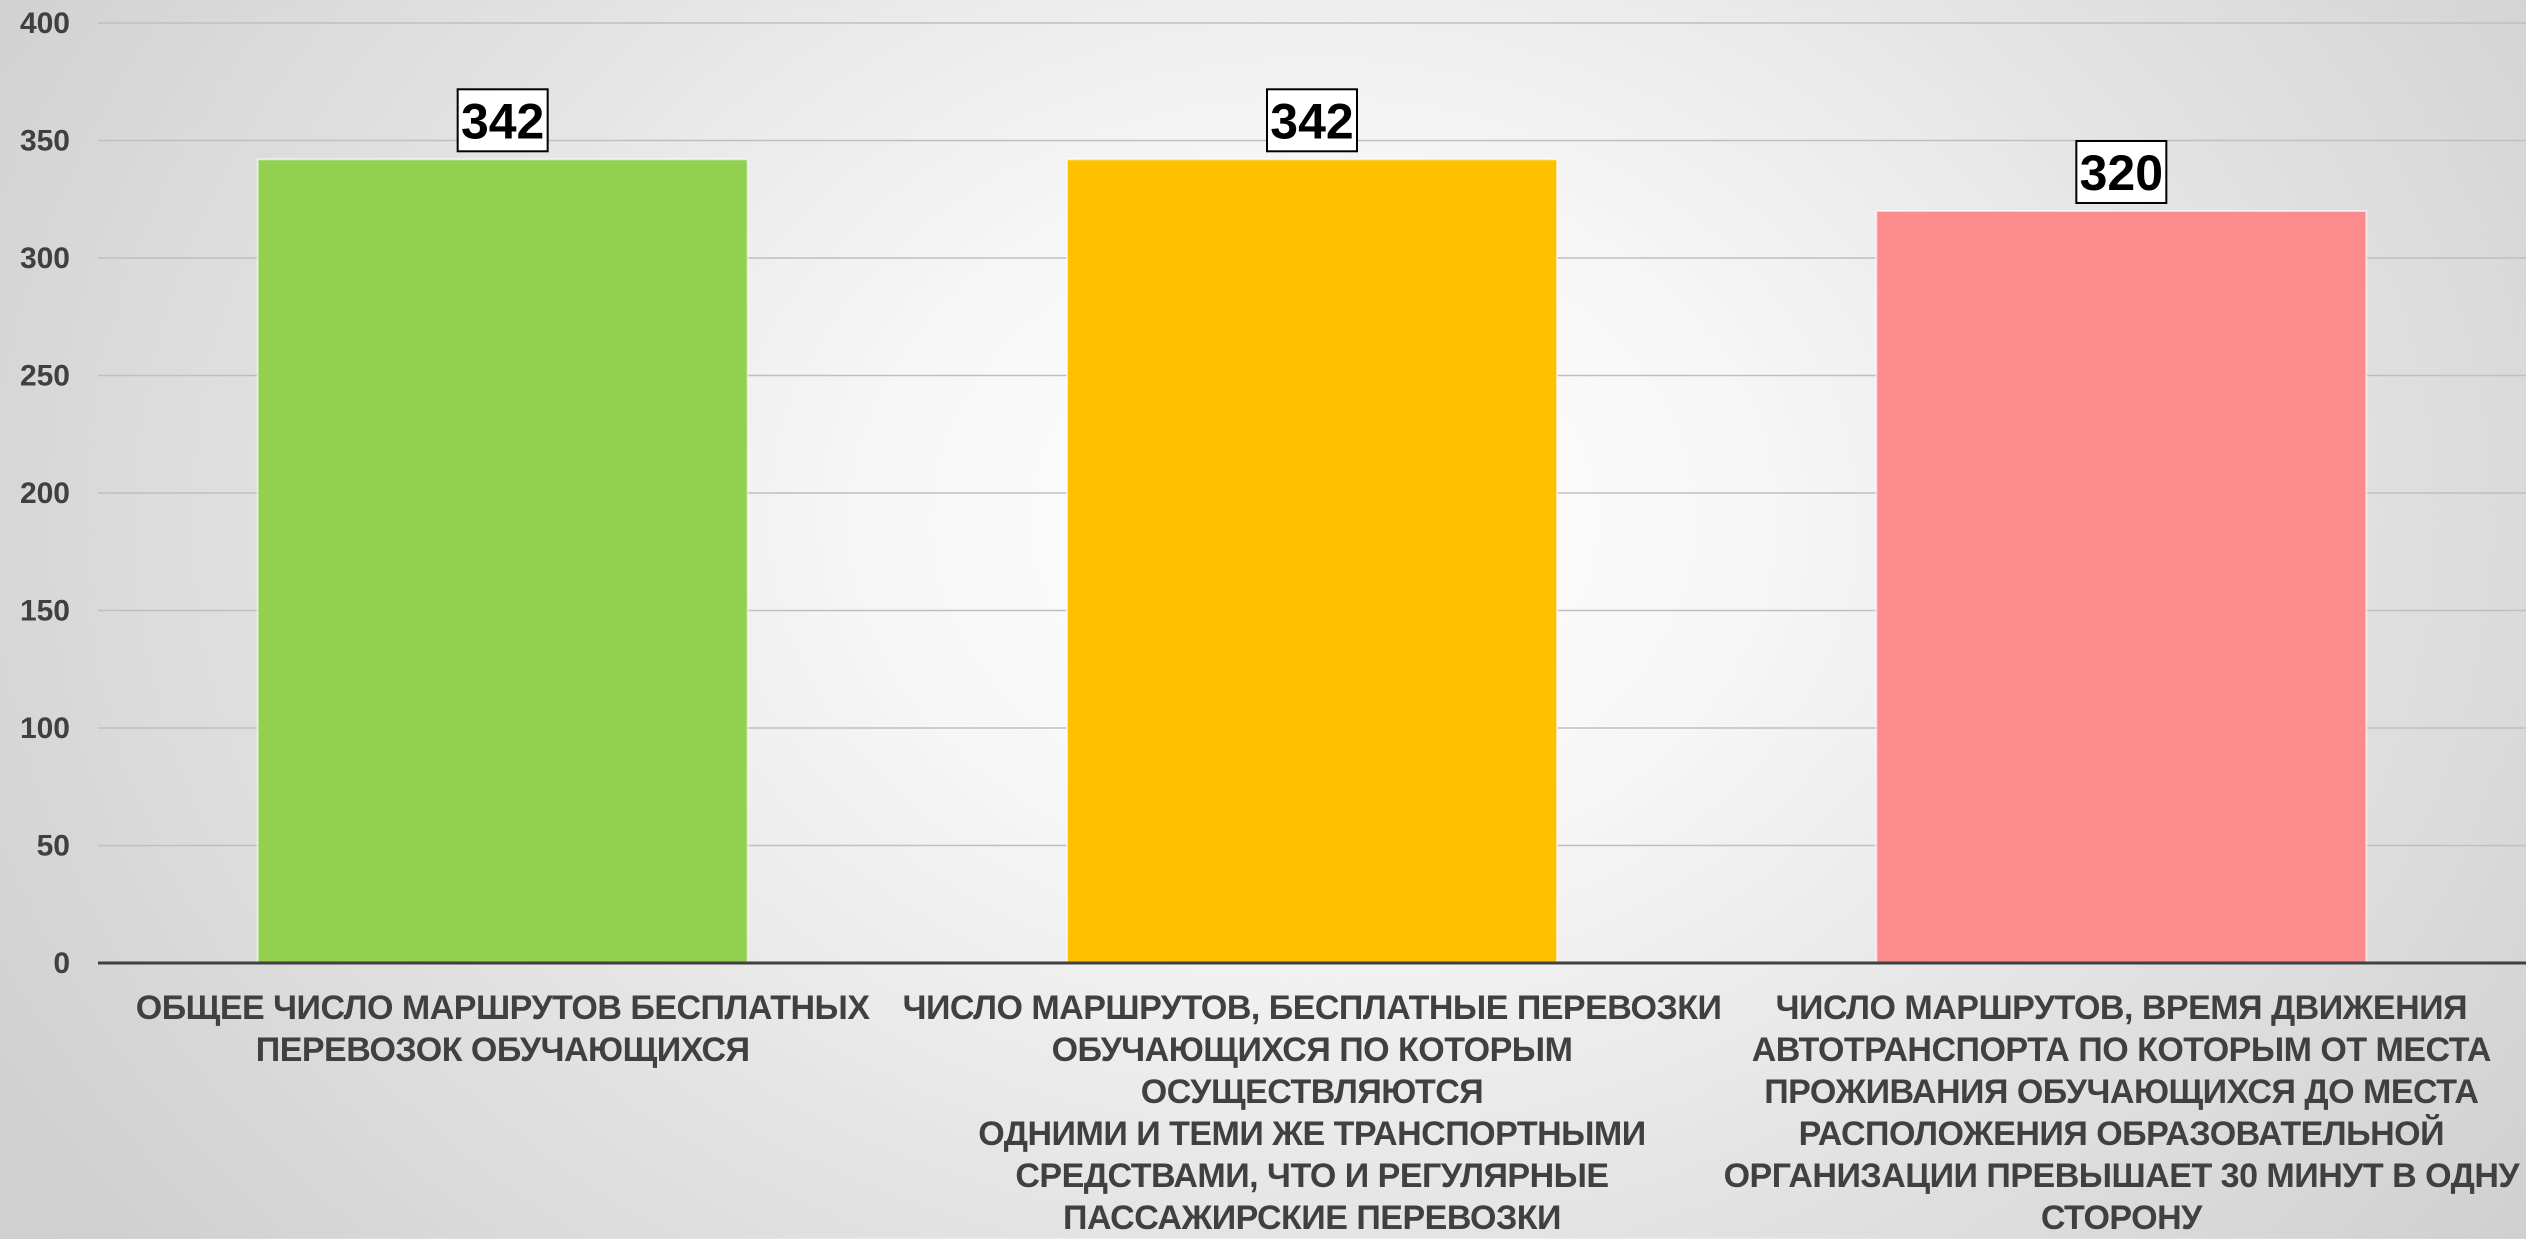 Image resolution: width=2526 pixels, height=1239 pixels. What do you see at coordinates (45, 23) in the screenshot?
I see `y-tick-label: 400` at bounding box center [45, 23].